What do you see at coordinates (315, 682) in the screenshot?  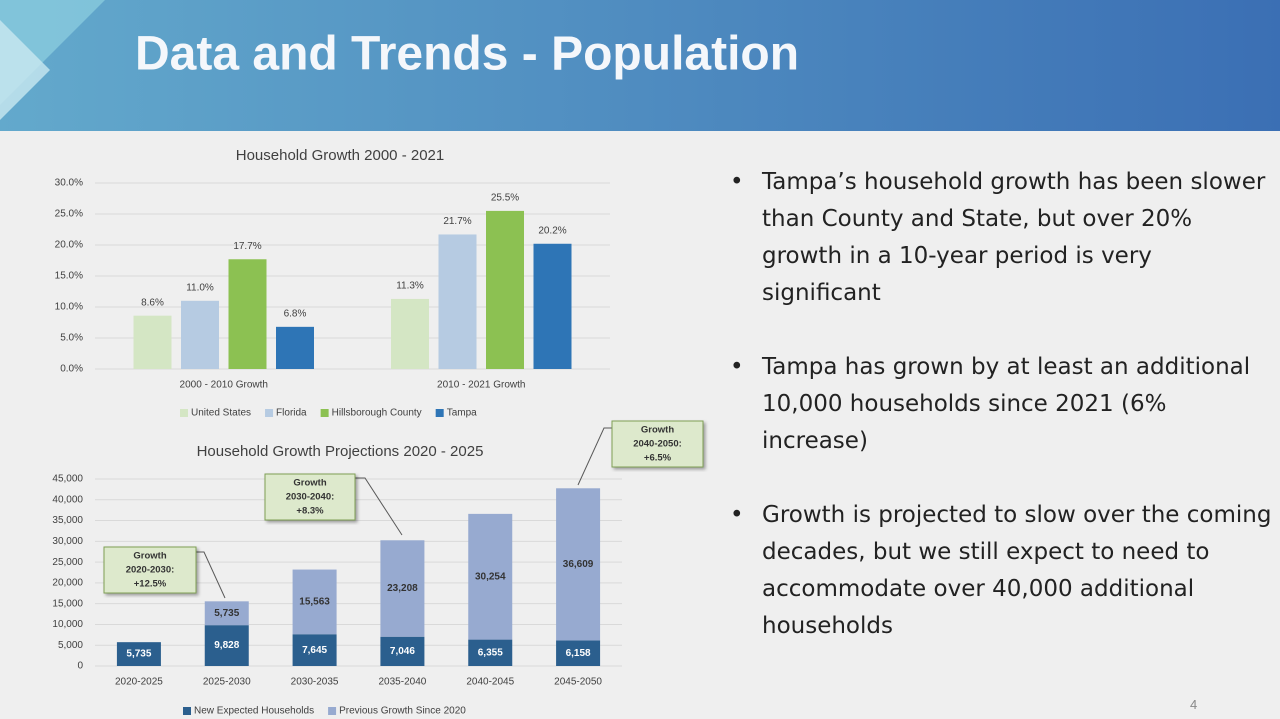 I see `x-tick-label: 2030-2035` at bounding box center [315, 682].